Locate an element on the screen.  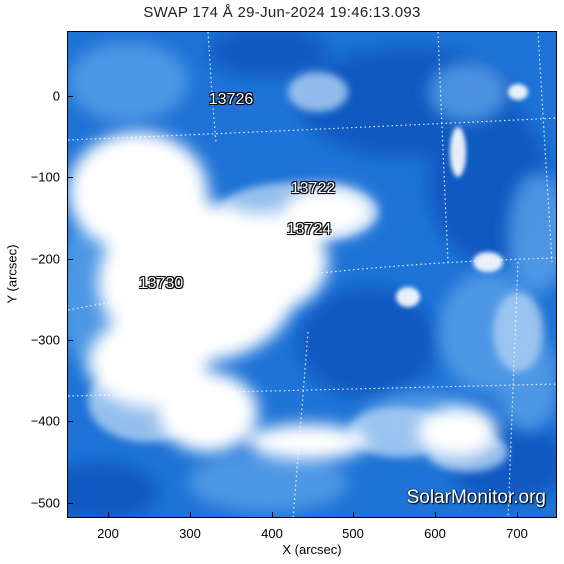
active-region-label: 13724 is located at coordinates (309, 229).